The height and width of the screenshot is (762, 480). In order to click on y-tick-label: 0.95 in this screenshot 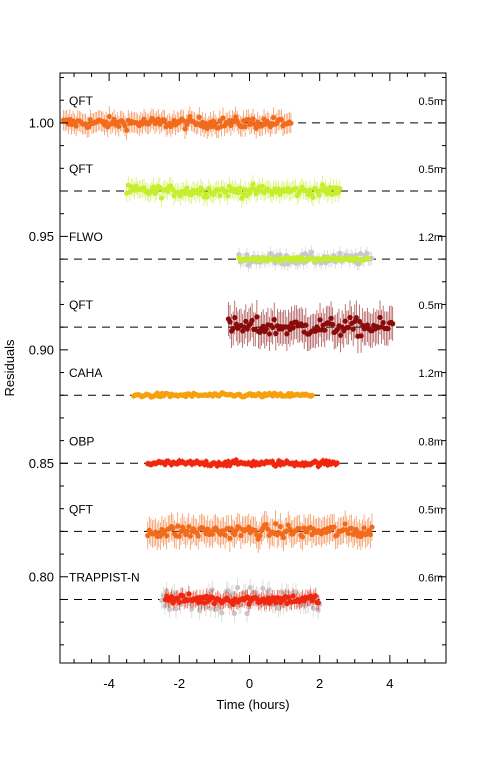, I will do `click(41, 236)`.